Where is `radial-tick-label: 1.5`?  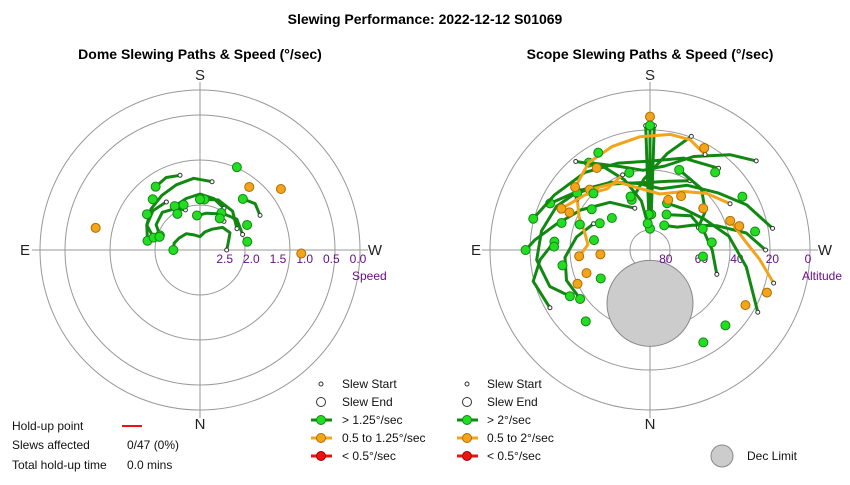
radial-tick-label: 1.5 is located at coordinates (278, 259).